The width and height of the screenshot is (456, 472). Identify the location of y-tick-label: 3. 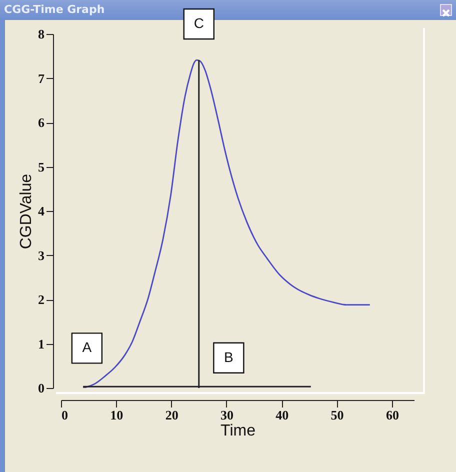
(41, 255).